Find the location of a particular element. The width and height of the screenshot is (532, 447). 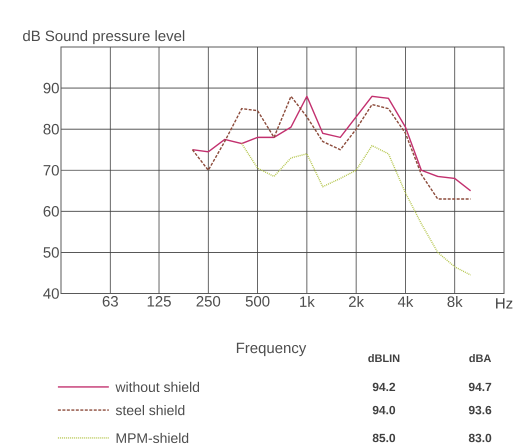

legend-label: MPM-shield is located at coordinates (152, 438).